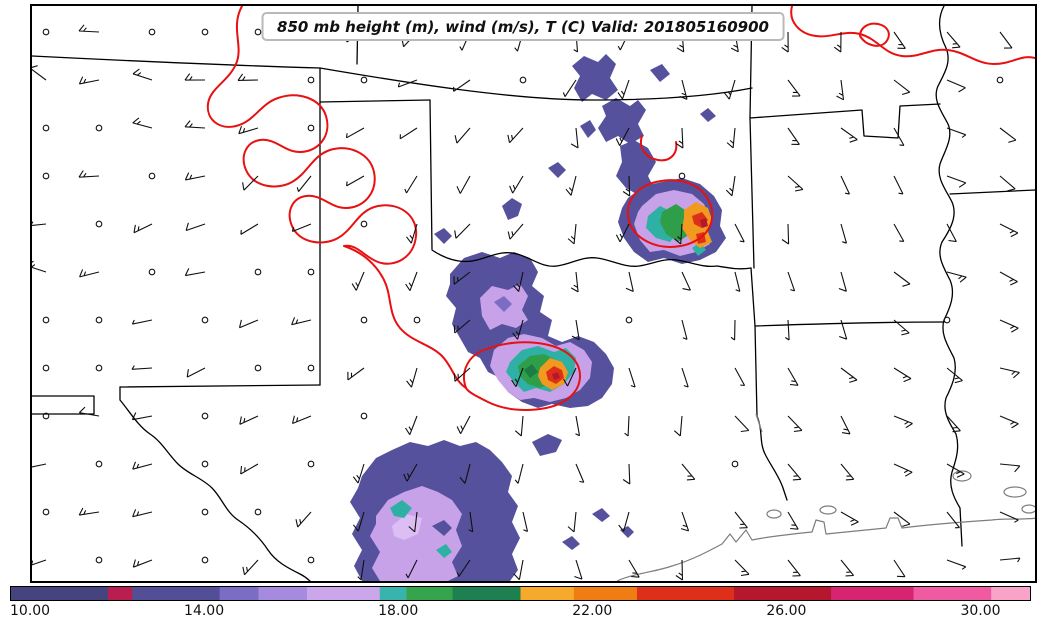 Image resolution: width=1041 pixels, height=633 pixels. I want to click on isotherm-ok-small-loop, so click(659, 148).